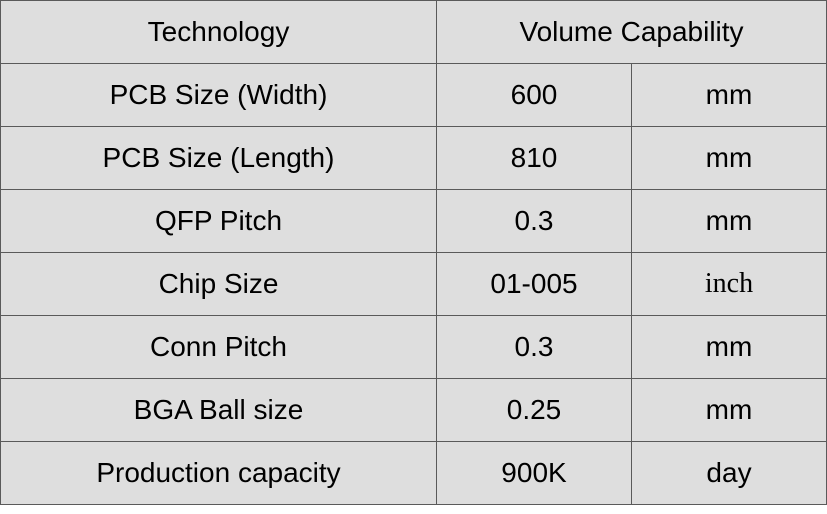 The width and height of the screenshot is (827, 514). I want to click on technology-cell: Production capacity, so click(218, 473).